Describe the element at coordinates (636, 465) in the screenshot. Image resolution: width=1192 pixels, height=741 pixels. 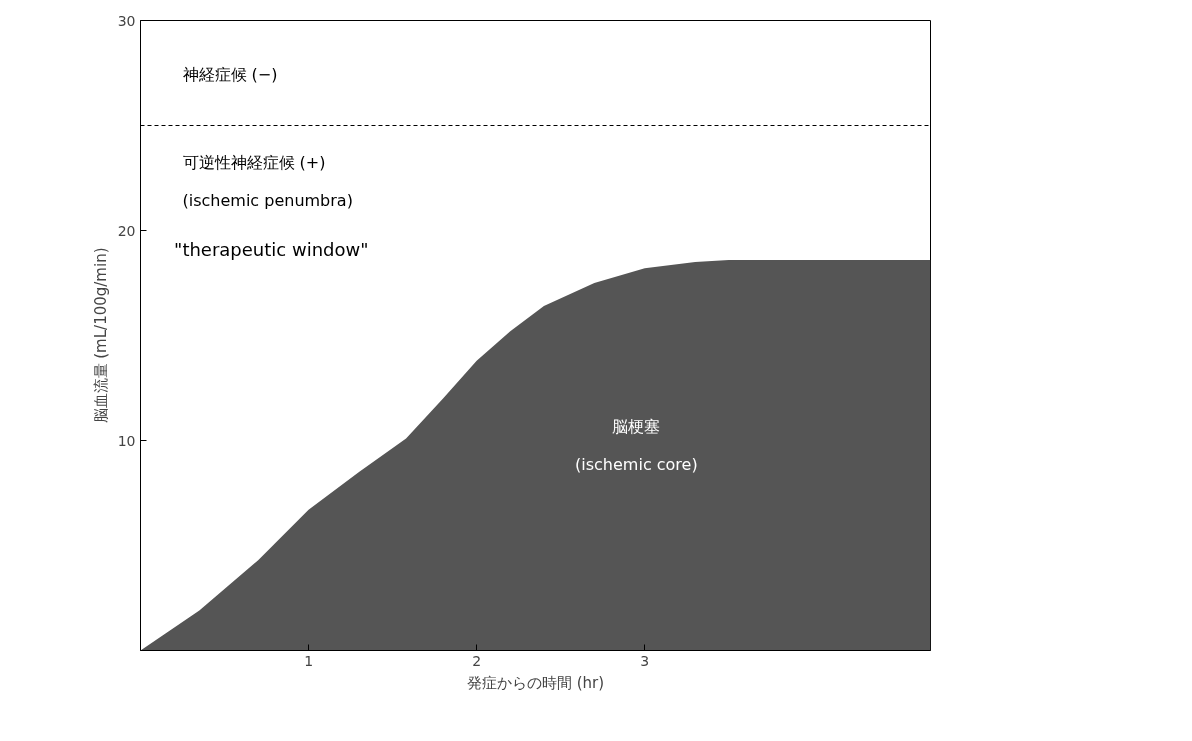
I see `annotation: (ischemic core)` at that location.